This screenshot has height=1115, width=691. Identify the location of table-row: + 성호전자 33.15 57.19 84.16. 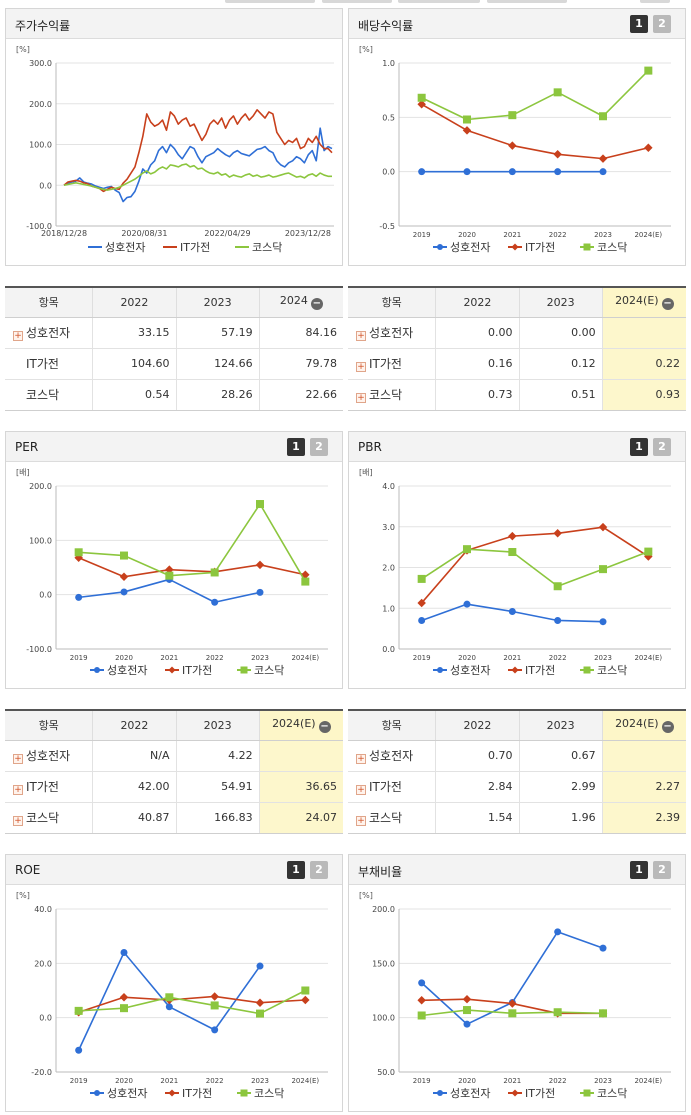
(174, 333).